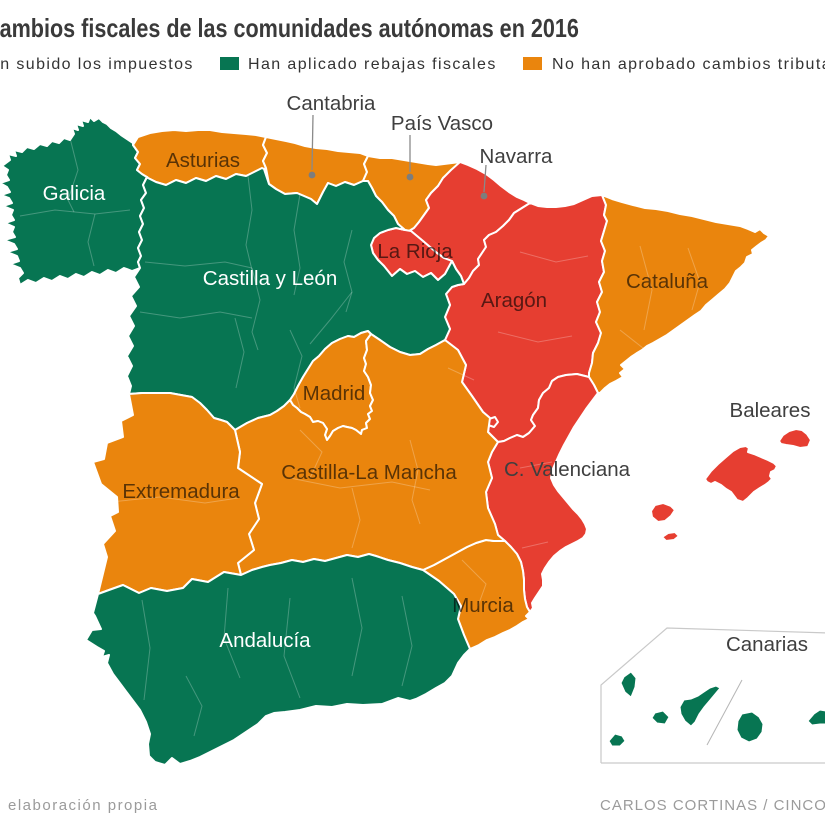 The width and height of the screenshot is (825, 825). I want to click on svg-text: La Rioja, so click(415, 251).